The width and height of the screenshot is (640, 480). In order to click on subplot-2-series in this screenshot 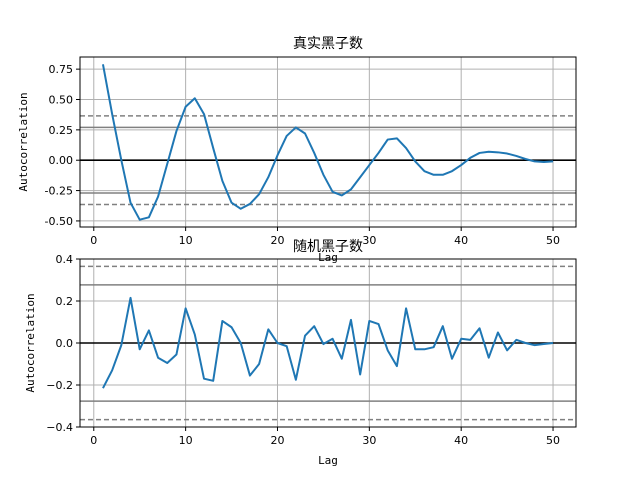, I will do `click(328, 342)`.